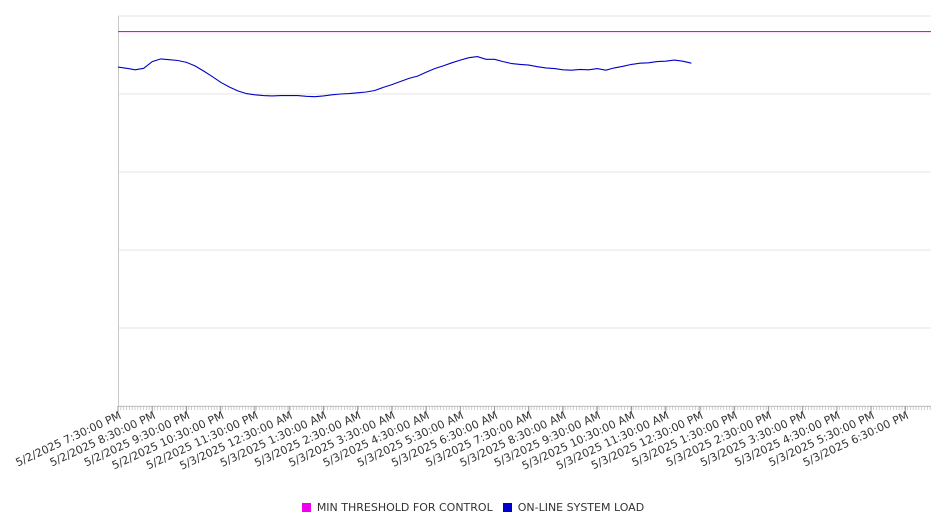 The width and height of the screenshot is (946, 526). I want to click on series-line-system-load, so click(404, 77).